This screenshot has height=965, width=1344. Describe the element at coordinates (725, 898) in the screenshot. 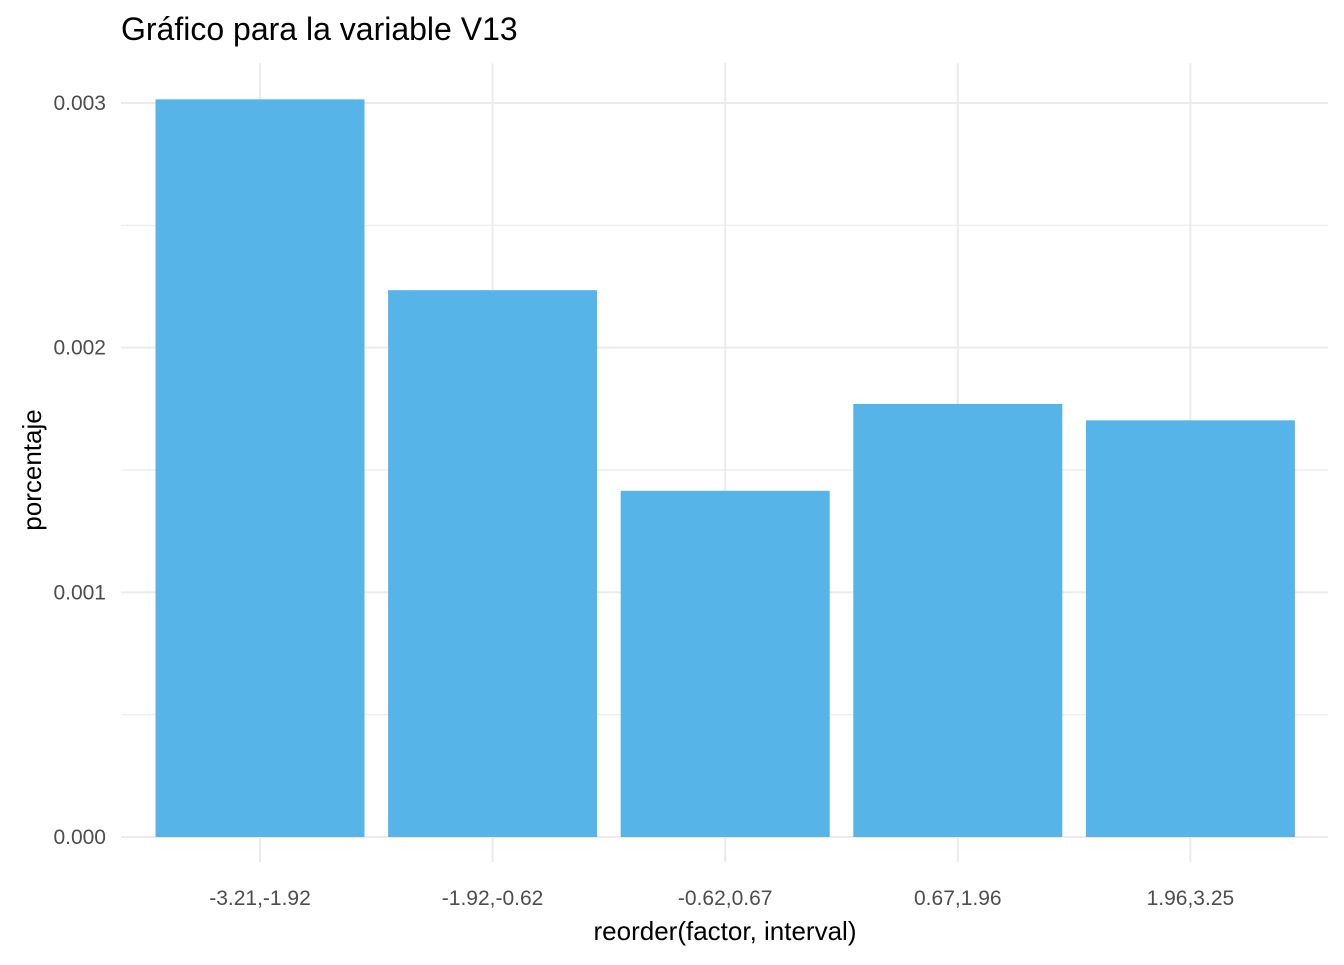

I see `x-tick-label: -0.62,0.67` at that location.